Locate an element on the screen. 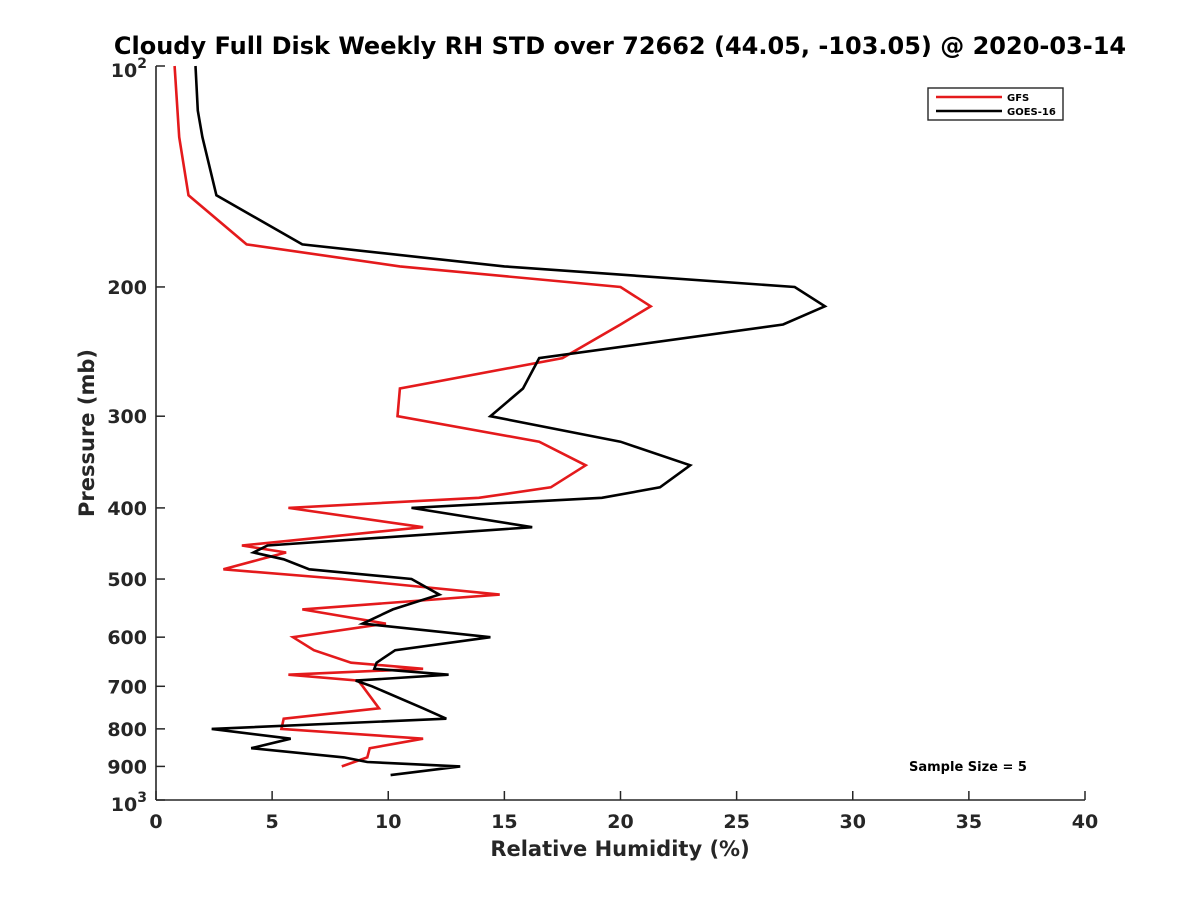 The width and height of the screenshot is (1200, 900). y-axis-label: Pressure (mb) is located at coordinates (87, 433).